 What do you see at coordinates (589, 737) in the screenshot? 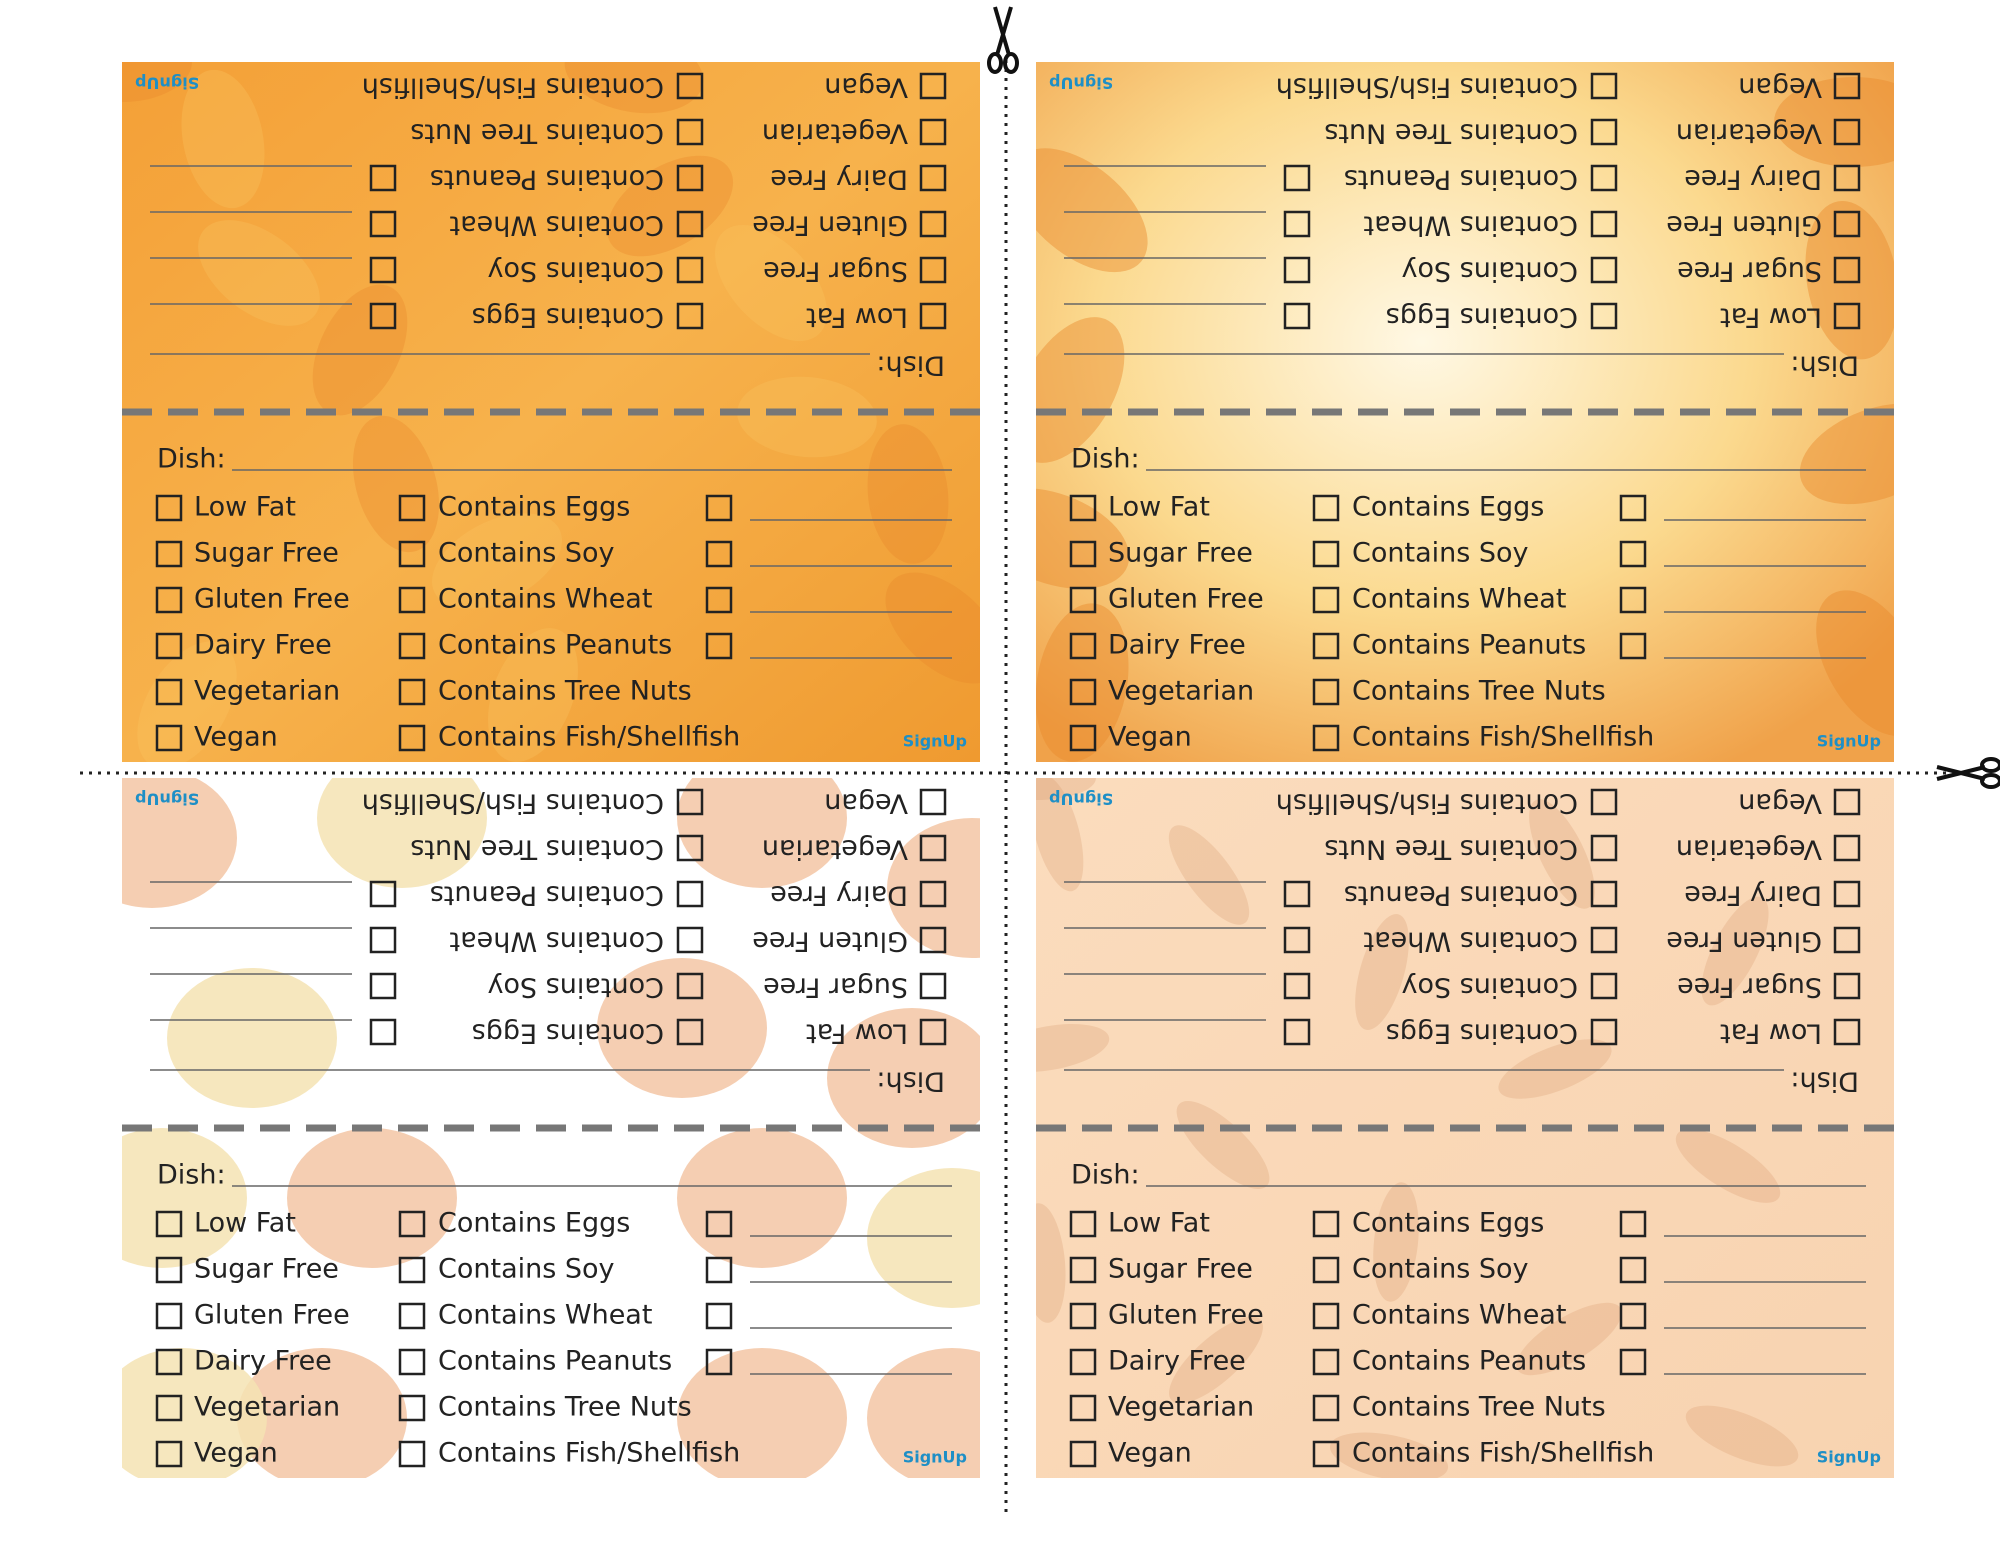
I see `option-label: Contains Fish/Shellfish` at bounding box center [589, 737].